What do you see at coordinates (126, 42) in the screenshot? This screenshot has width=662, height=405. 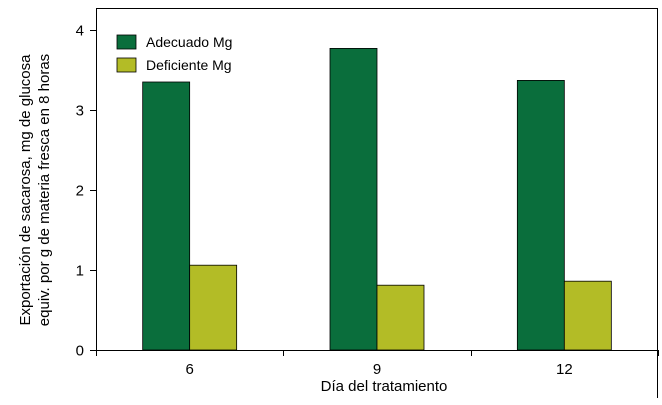 I see `legend-swatch-adecuado` at bounding box center [126, 42].